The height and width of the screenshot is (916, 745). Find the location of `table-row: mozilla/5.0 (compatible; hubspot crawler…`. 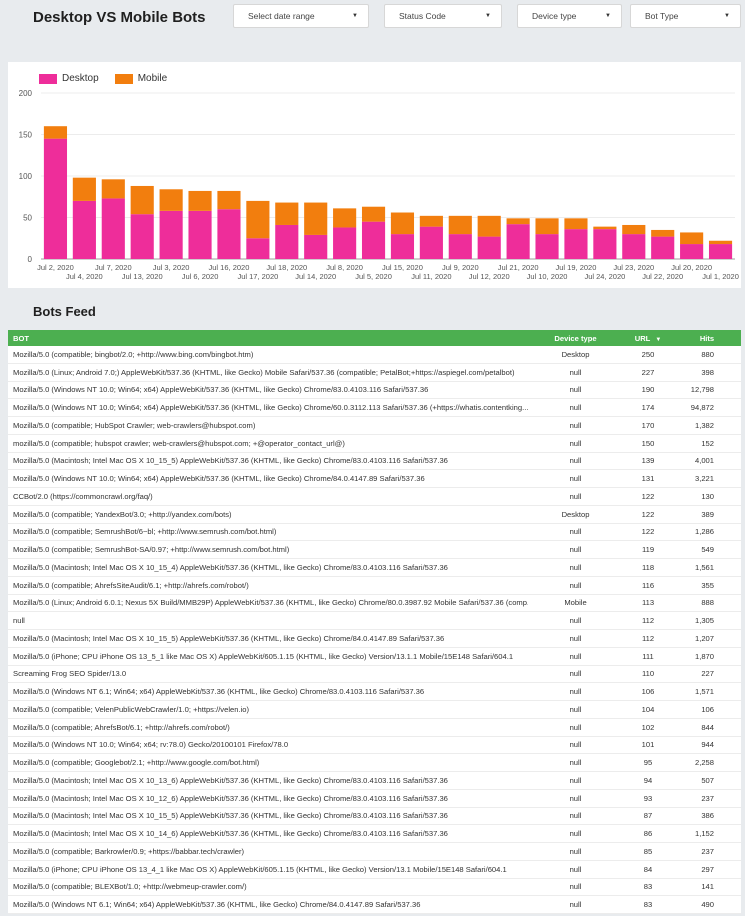

table-row: mozilla/5.0 (compatible; hubspot crawler… is located at coordinates (374, 444).